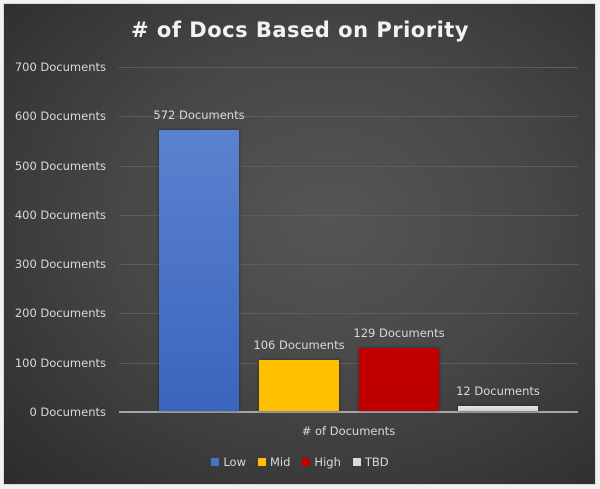  I want to click on legend-swatch-low, so click(215, 462).